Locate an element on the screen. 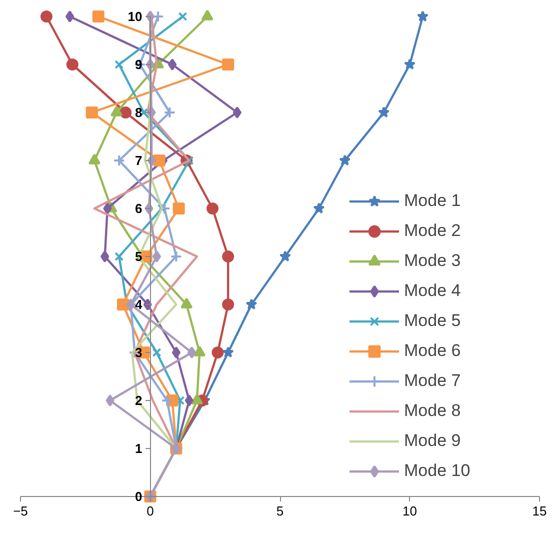  legend-label: Mode 9 is located at coordinates (432, 441).